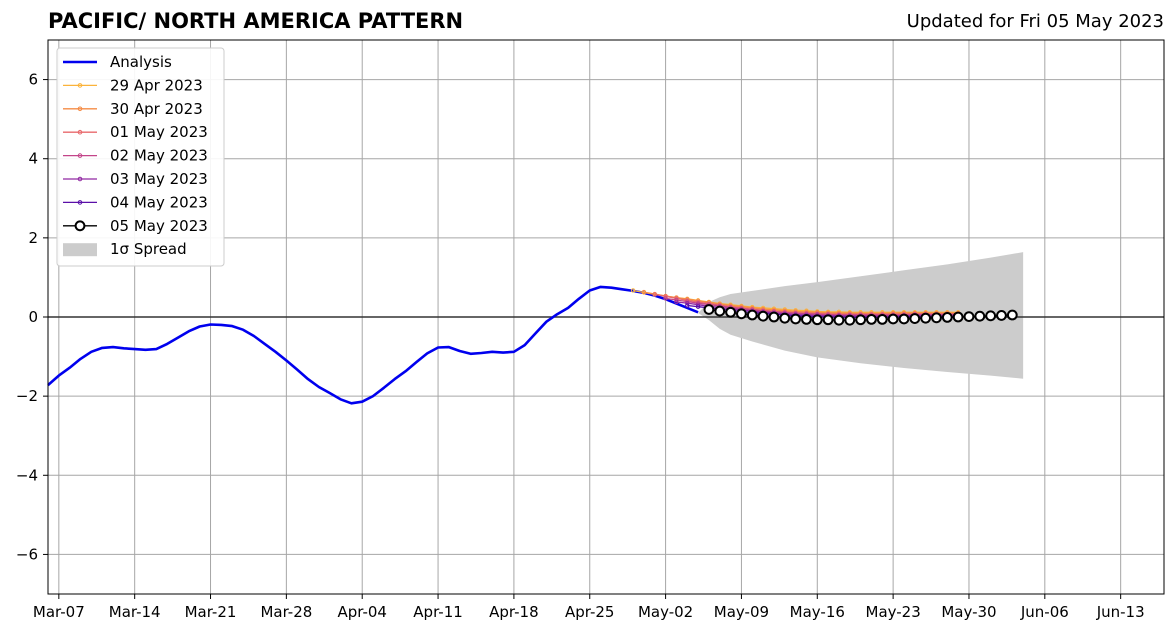 This screenshot has height=633, width=1176. What do you see at coordinates (156, 109) in the screenshot?
I see `legend-label: 30 Apr 2023` at bounding box center [156, 109].